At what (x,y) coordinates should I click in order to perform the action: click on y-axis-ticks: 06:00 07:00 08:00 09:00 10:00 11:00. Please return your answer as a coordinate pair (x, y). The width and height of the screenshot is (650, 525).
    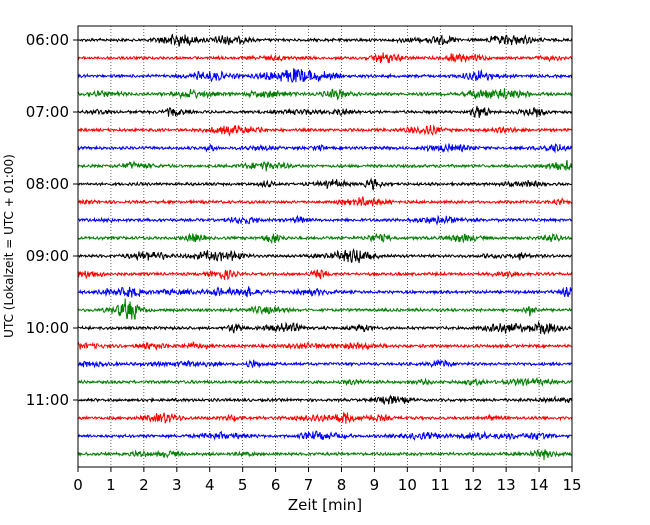
    Looking at the image, I should click on (52, 220).